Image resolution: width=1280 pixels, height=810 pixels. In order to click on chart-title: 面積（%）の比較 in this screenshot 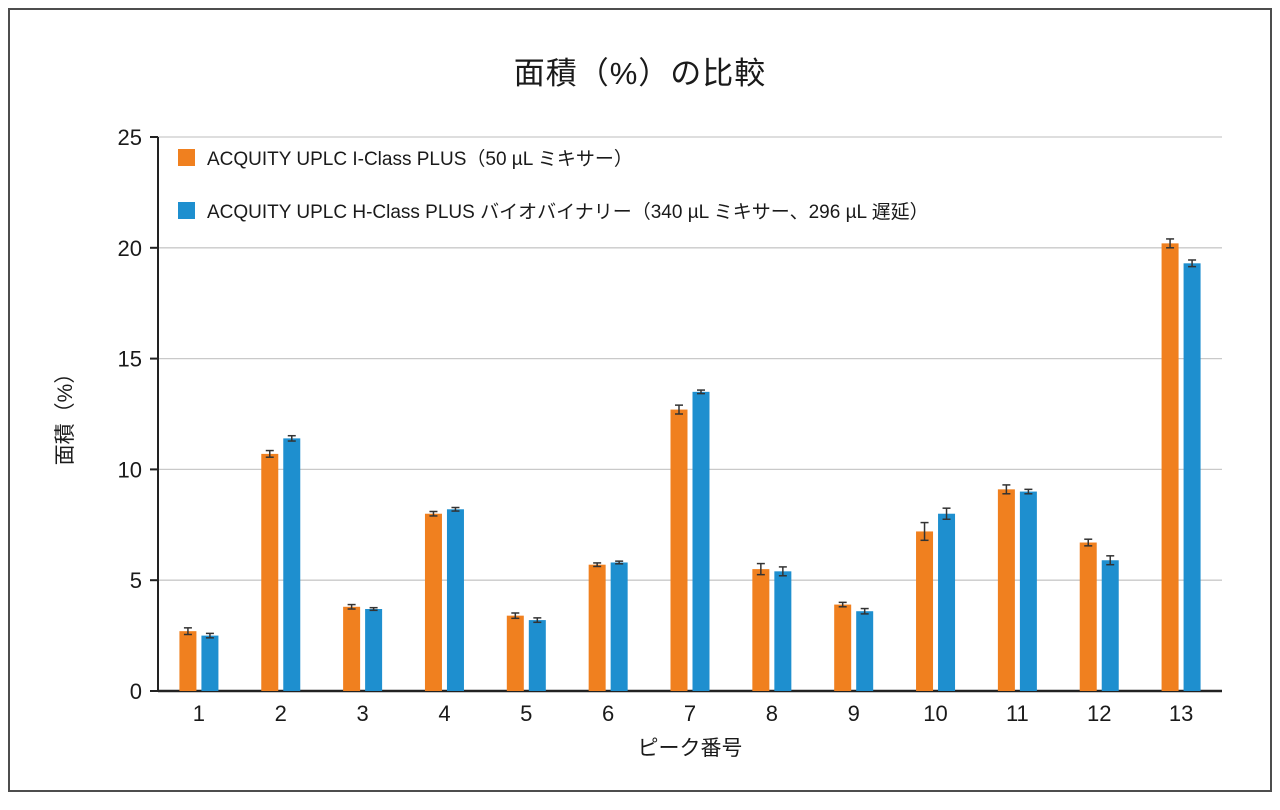, I will do `click(640, 73)`.